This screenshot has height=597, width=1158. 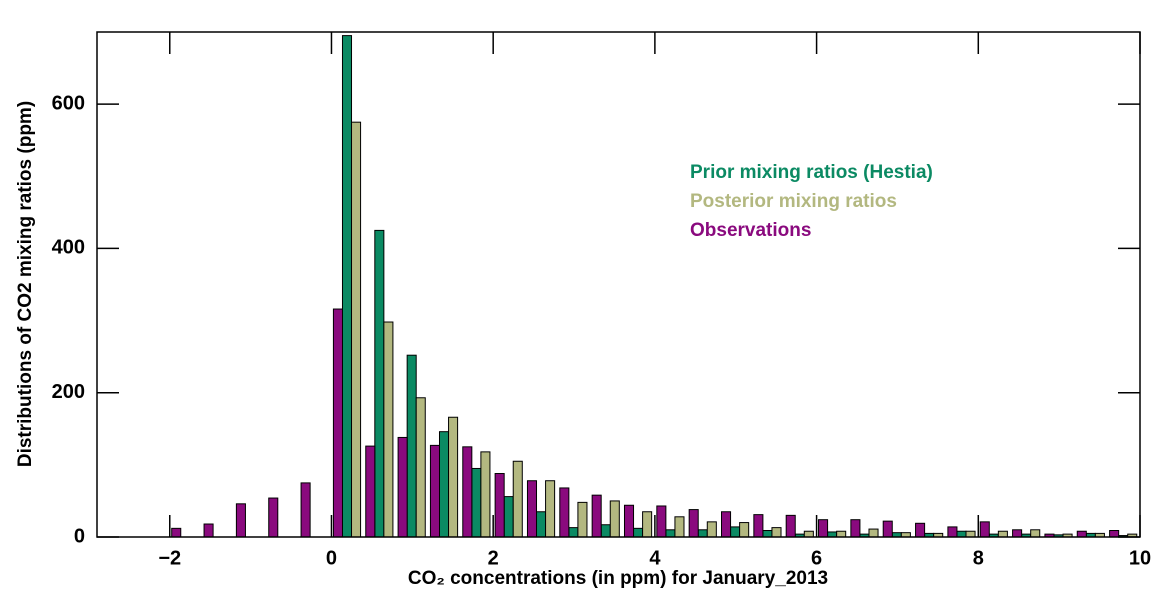 I want to click on x-tick-label: 8, so click(x=978, y=558).